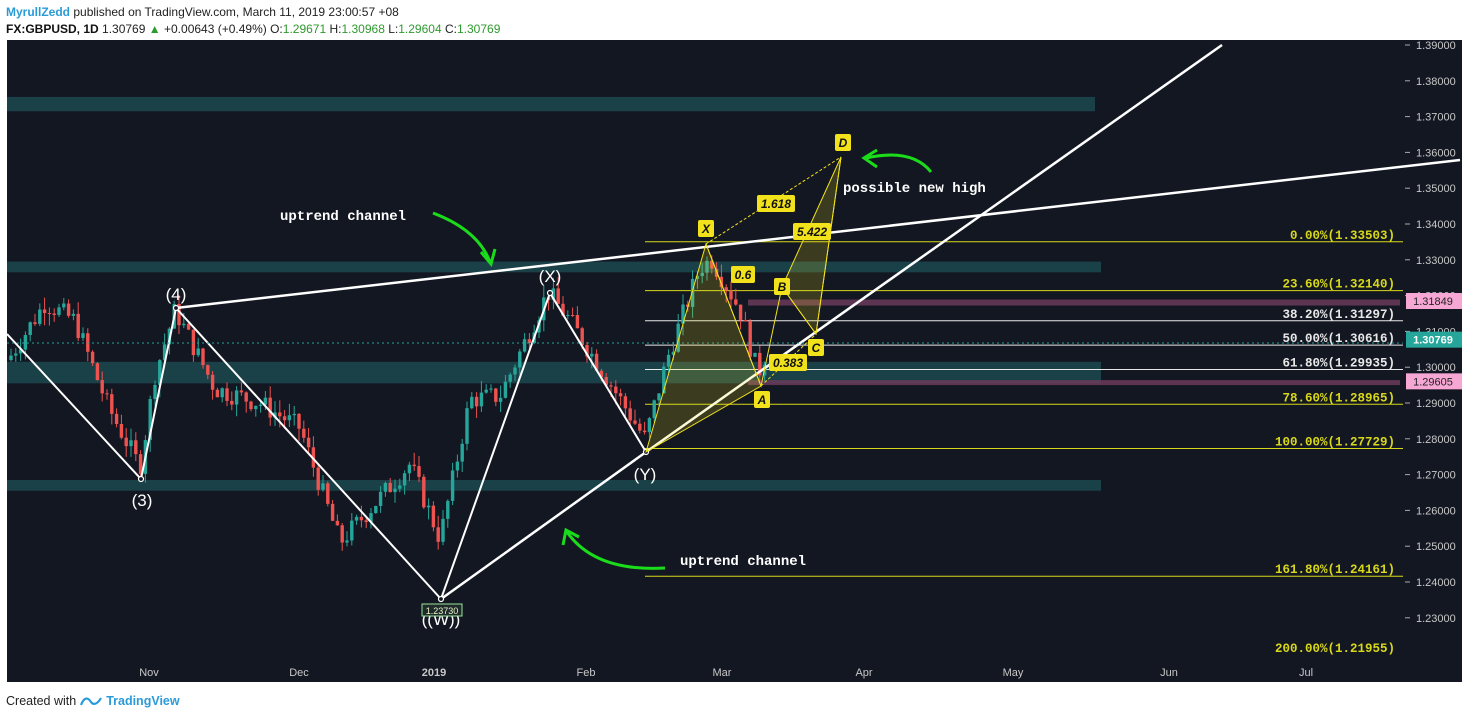 This screenshot has height=720, width=1468. Describe the element at coordinates (1169, 673) in the screenshot. I see `x-tick-label: Jun` at that location.